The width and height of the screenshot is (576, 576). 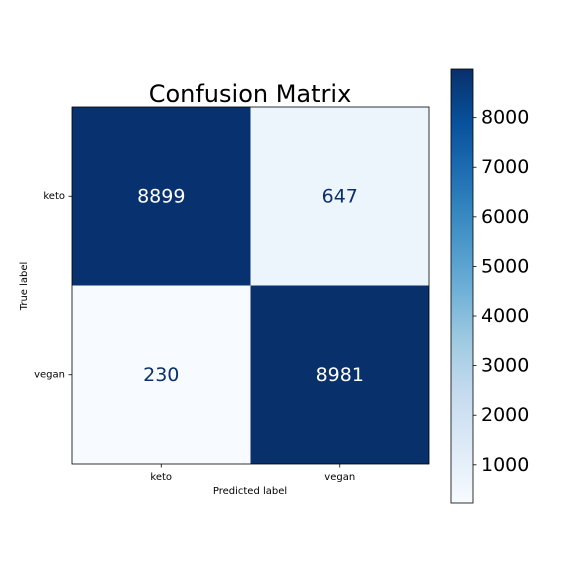 I want to click on colorbar-ticks: 1000 2000 3000 4000 5000 6000 7000 8000, so click(x=501, y=291).